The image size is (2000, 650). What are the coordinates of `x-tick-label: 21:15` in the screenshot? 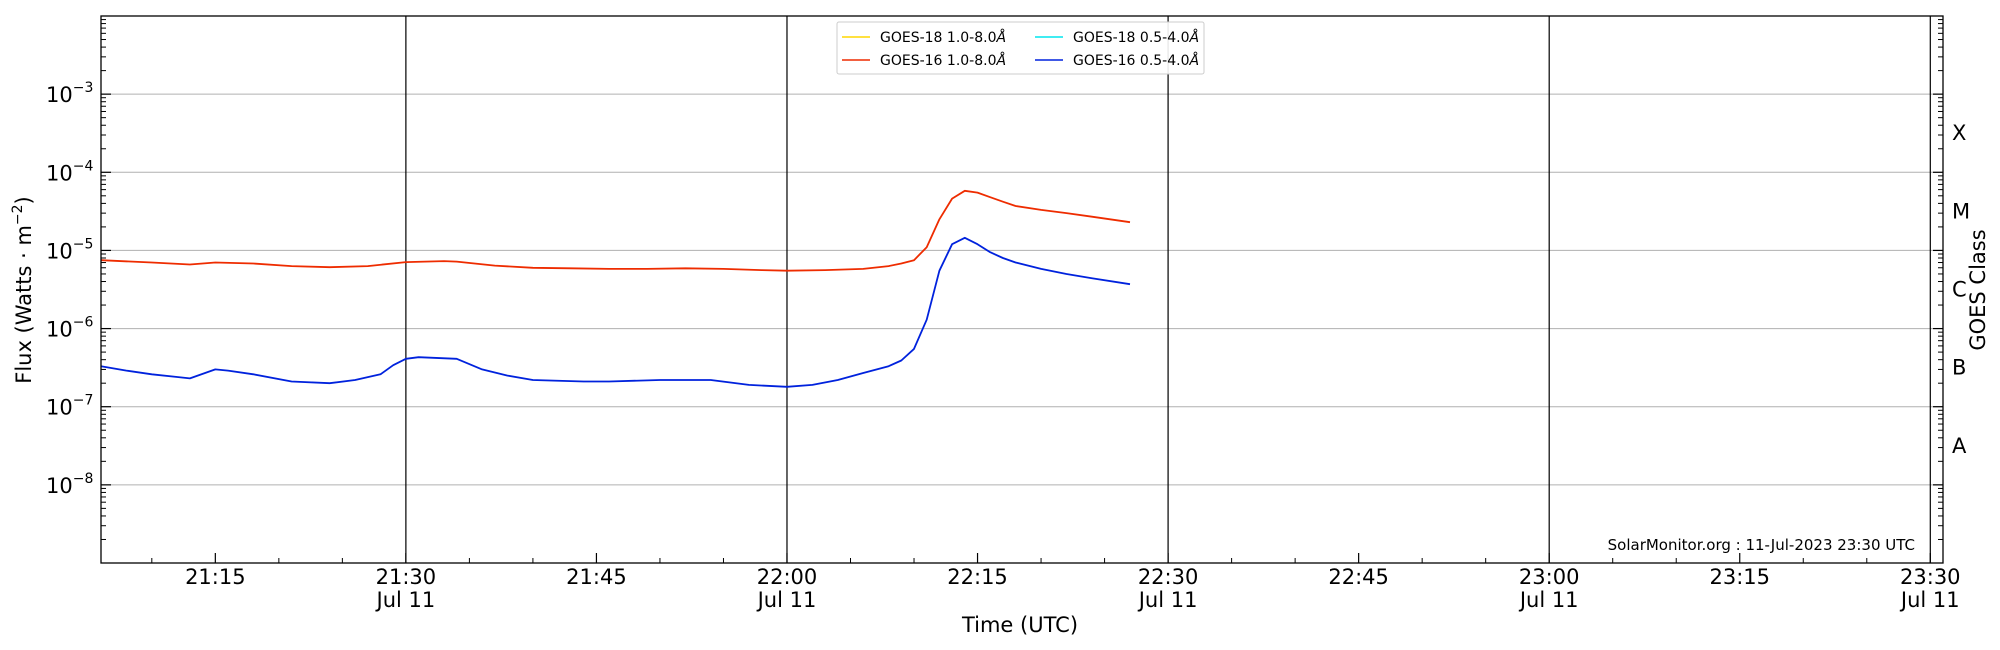 It's located at (215, 577).